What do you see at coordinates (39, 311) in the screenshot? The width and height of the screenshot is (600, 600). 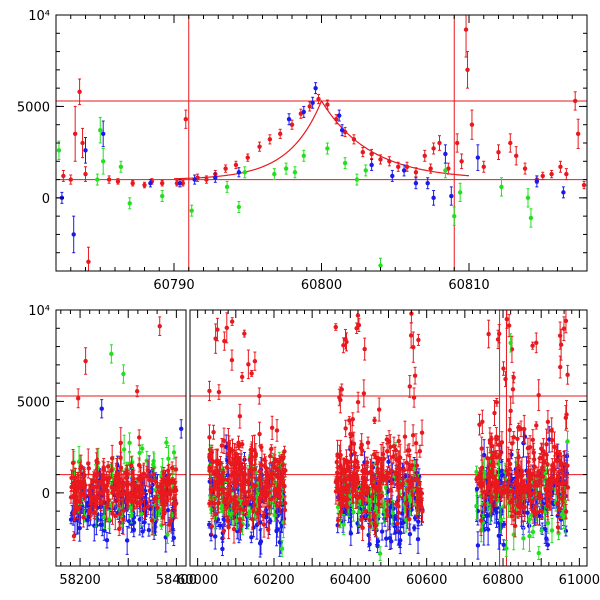 I see `bottom-y-tick-label: 10⁴` at bounding box center [39, 311].